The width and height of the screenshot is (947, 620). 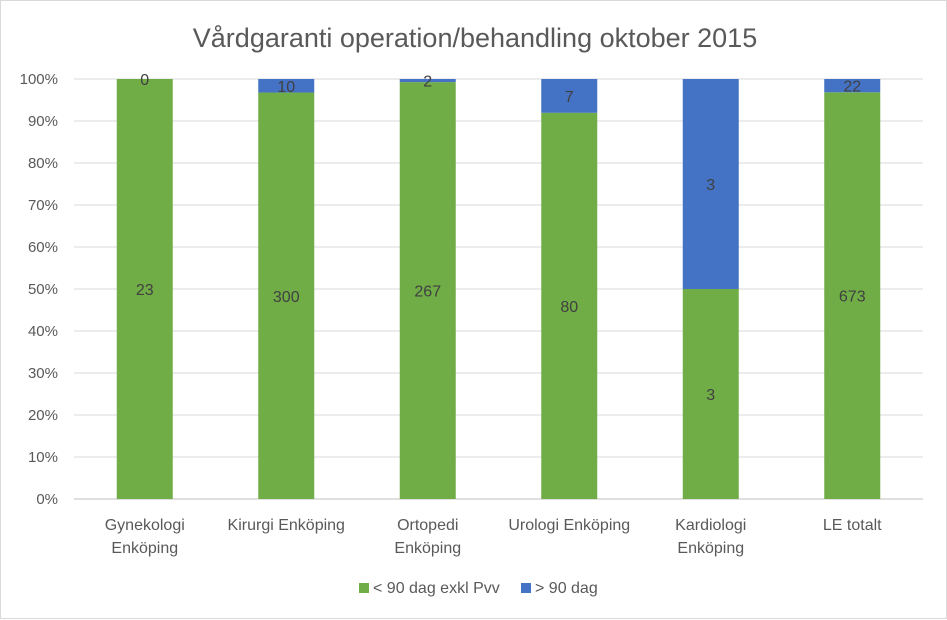 What do you see at coordinates (144, 80) in the screenshot?
I see `data-label: 0` at bounding box center [144, 80].